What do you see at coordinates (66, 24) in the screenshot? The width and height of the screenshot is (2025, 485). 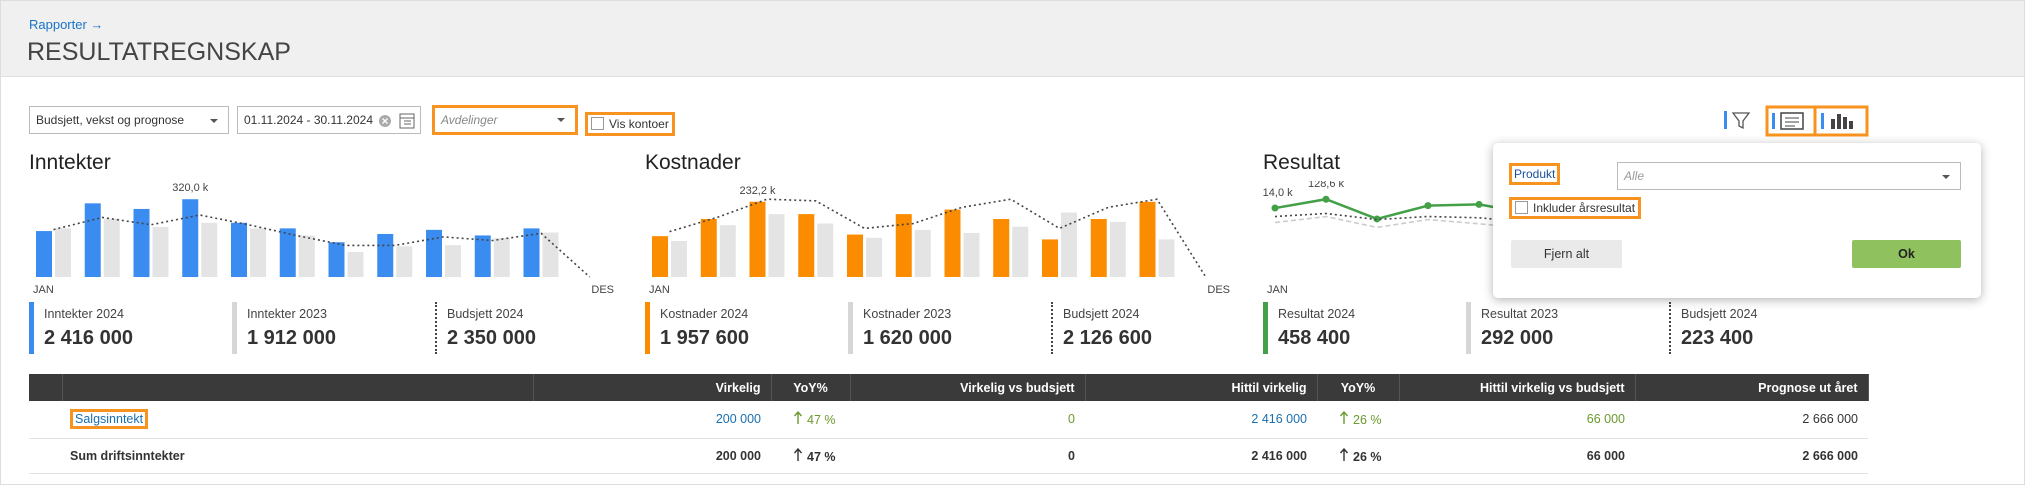 I see `breadcrumb: Rapporter →` at bounding box center [66, 24].